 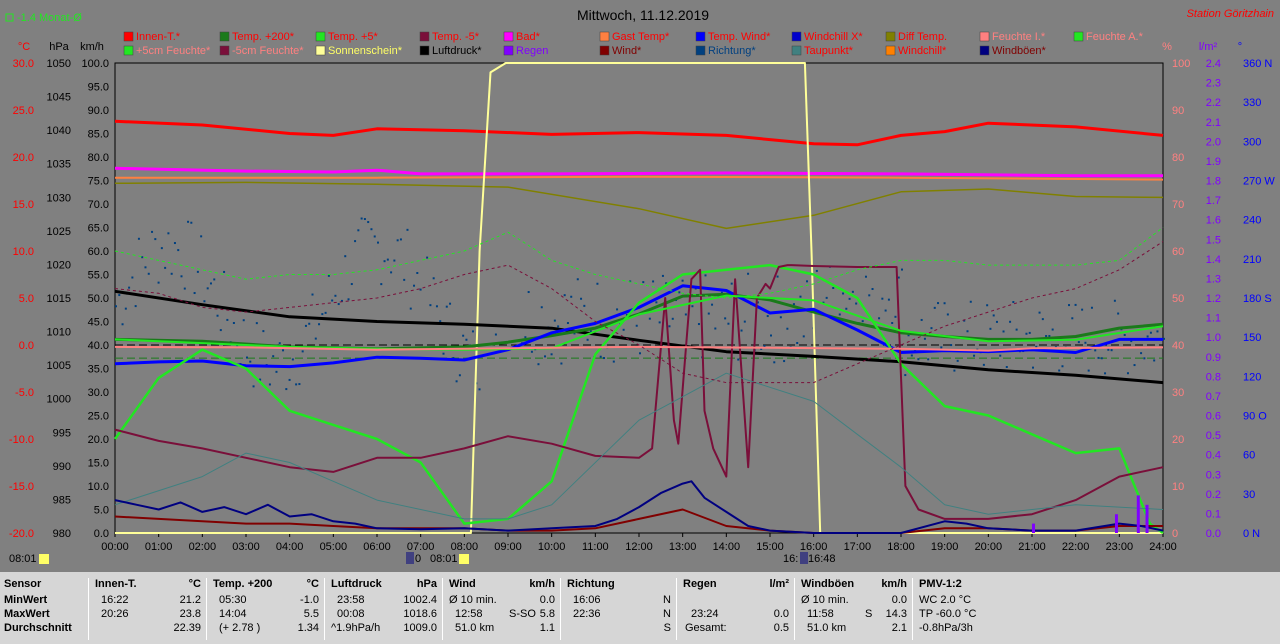 What do you see at coordinates (98, 158) in the screenshot?
I see `wind-tick-label: 80.0` at bounding box center [98, 158].